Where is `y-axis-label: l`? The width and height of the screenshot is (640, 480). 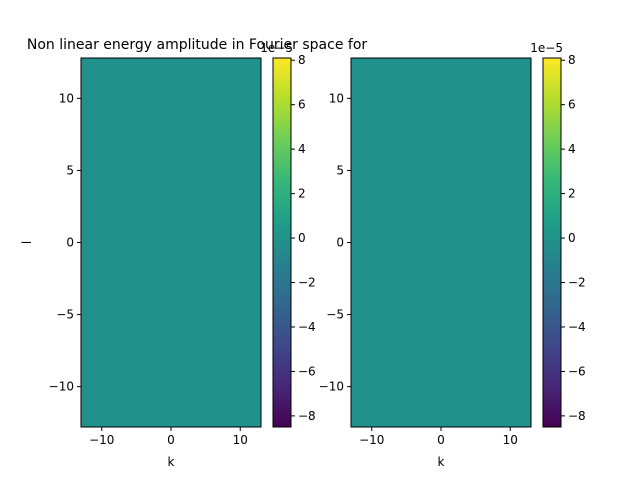
y-axis-label: l is located at coordinates (27, 242).